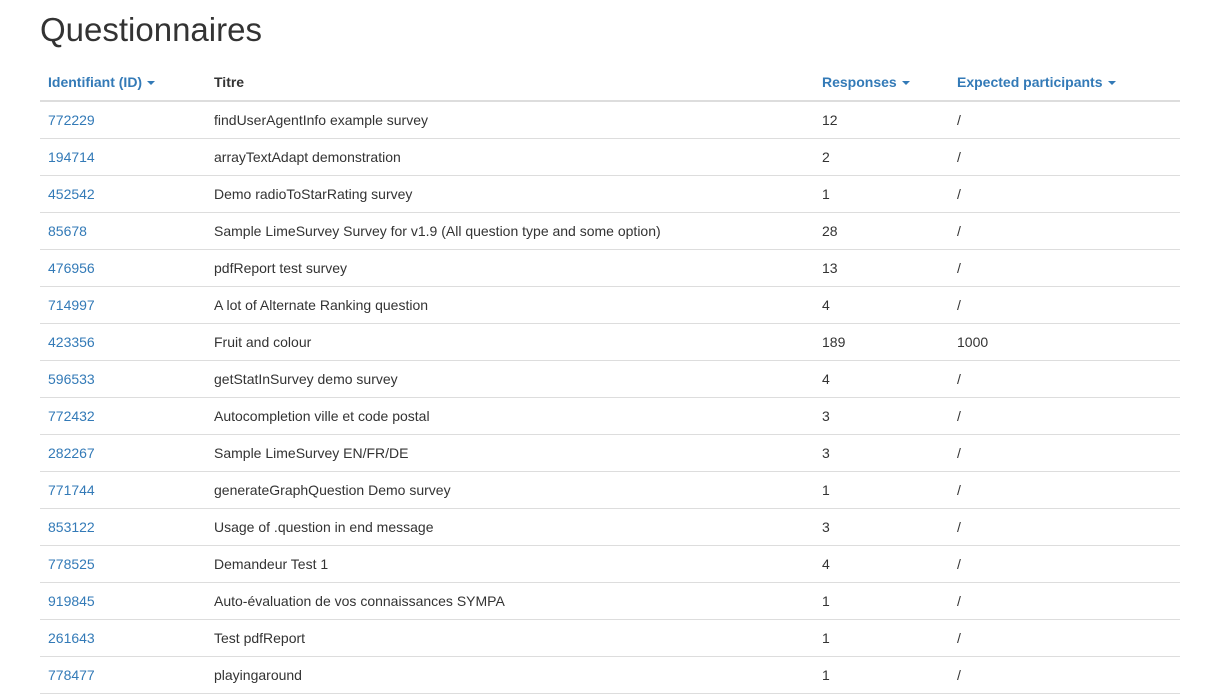  Describe the element at coordinates (510, 83) in the screenshot. I see `header-cell-titre: Titre` at that location.